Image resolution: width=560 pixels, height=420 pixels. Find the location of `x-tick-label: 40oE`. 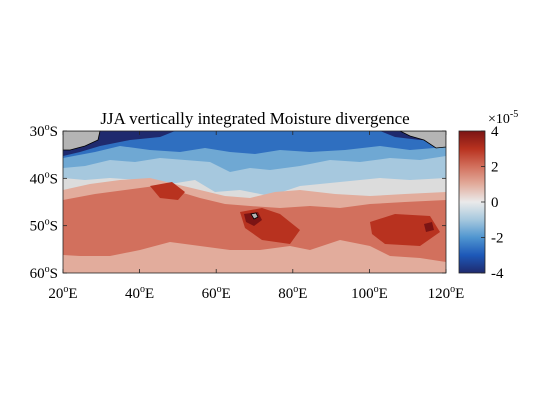

x-tick-label: 40oE is located at coordinates (139, 293).